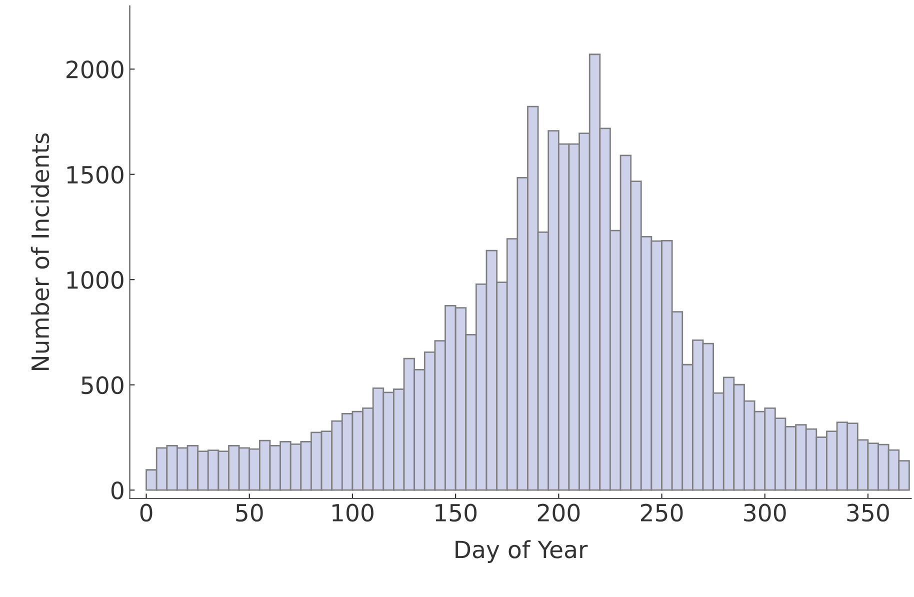  Describe the element at coordinates (559, 513) in the screenshot. I see `x-tick-label: 200` at that location.